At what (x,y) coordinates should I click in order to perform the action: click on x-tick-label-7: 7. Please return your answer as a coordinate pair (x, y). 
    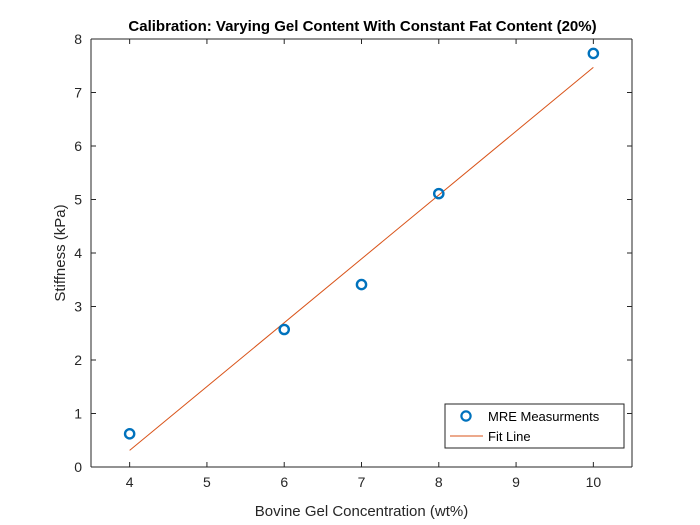
    Looking at the image, I should click on (362, 482).